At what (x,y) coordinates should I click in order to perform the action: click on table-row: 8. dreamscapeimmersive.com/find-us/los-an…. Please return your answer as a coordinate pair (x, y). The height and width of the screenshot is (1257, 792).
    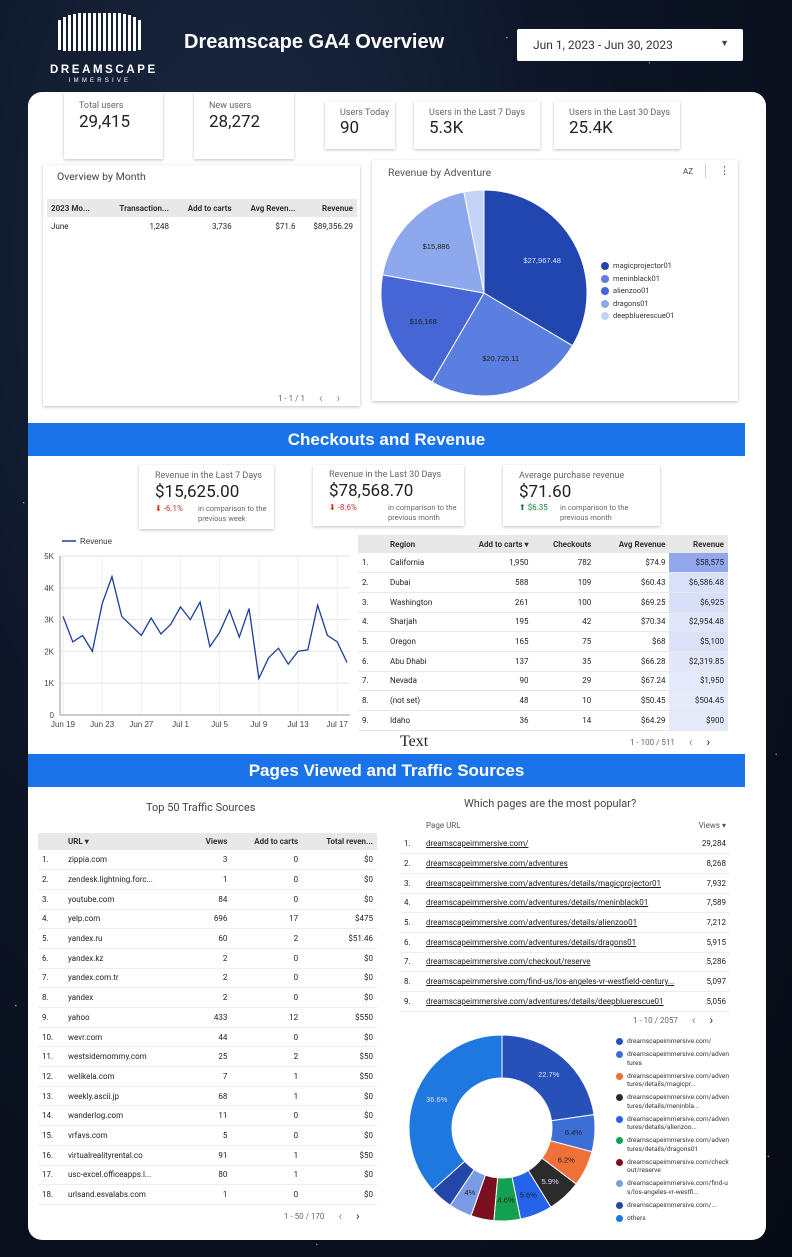
    Looking at the image, I should click on (565, 982).